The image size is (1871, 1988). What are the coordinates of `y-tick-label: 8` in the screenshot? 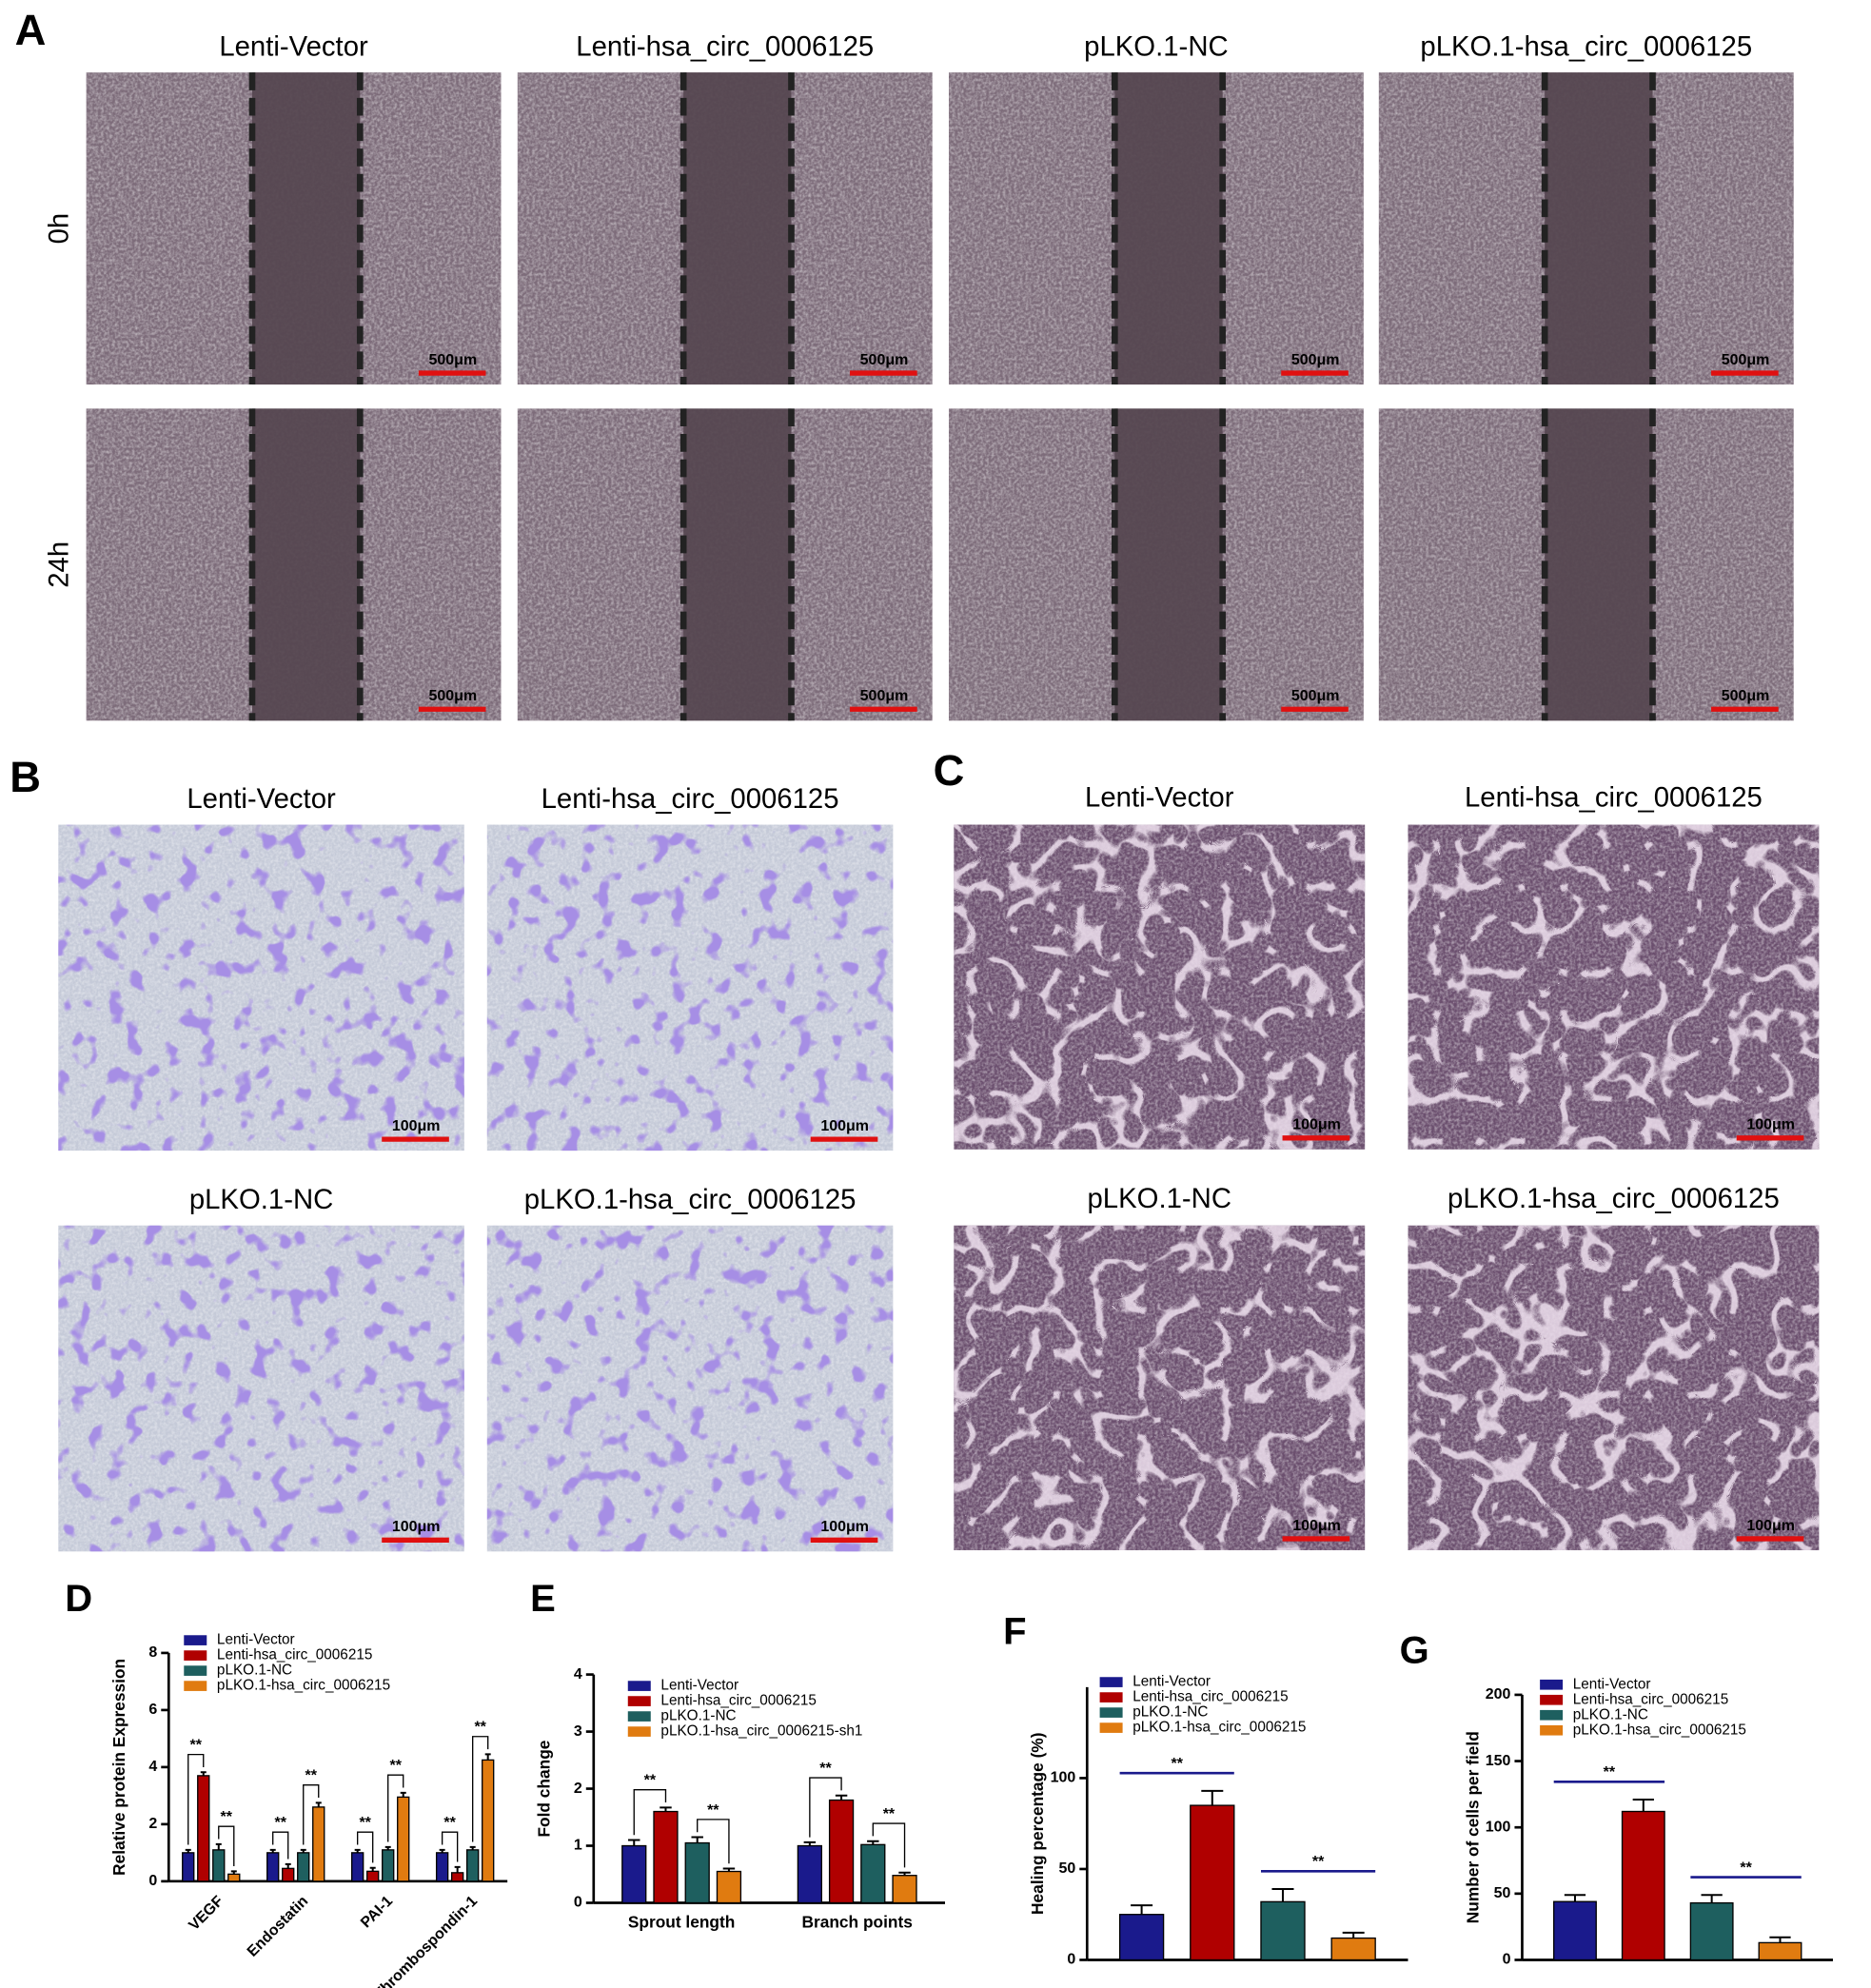 It's located at (152, 1652).